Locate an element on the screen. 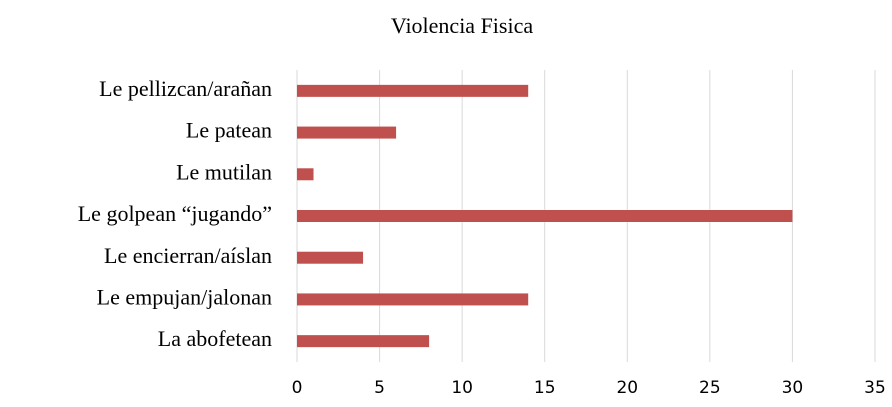 The width and height of the screenshot is (892, 407). y-tick-label: Le patean is located at coordinates (229, 130).